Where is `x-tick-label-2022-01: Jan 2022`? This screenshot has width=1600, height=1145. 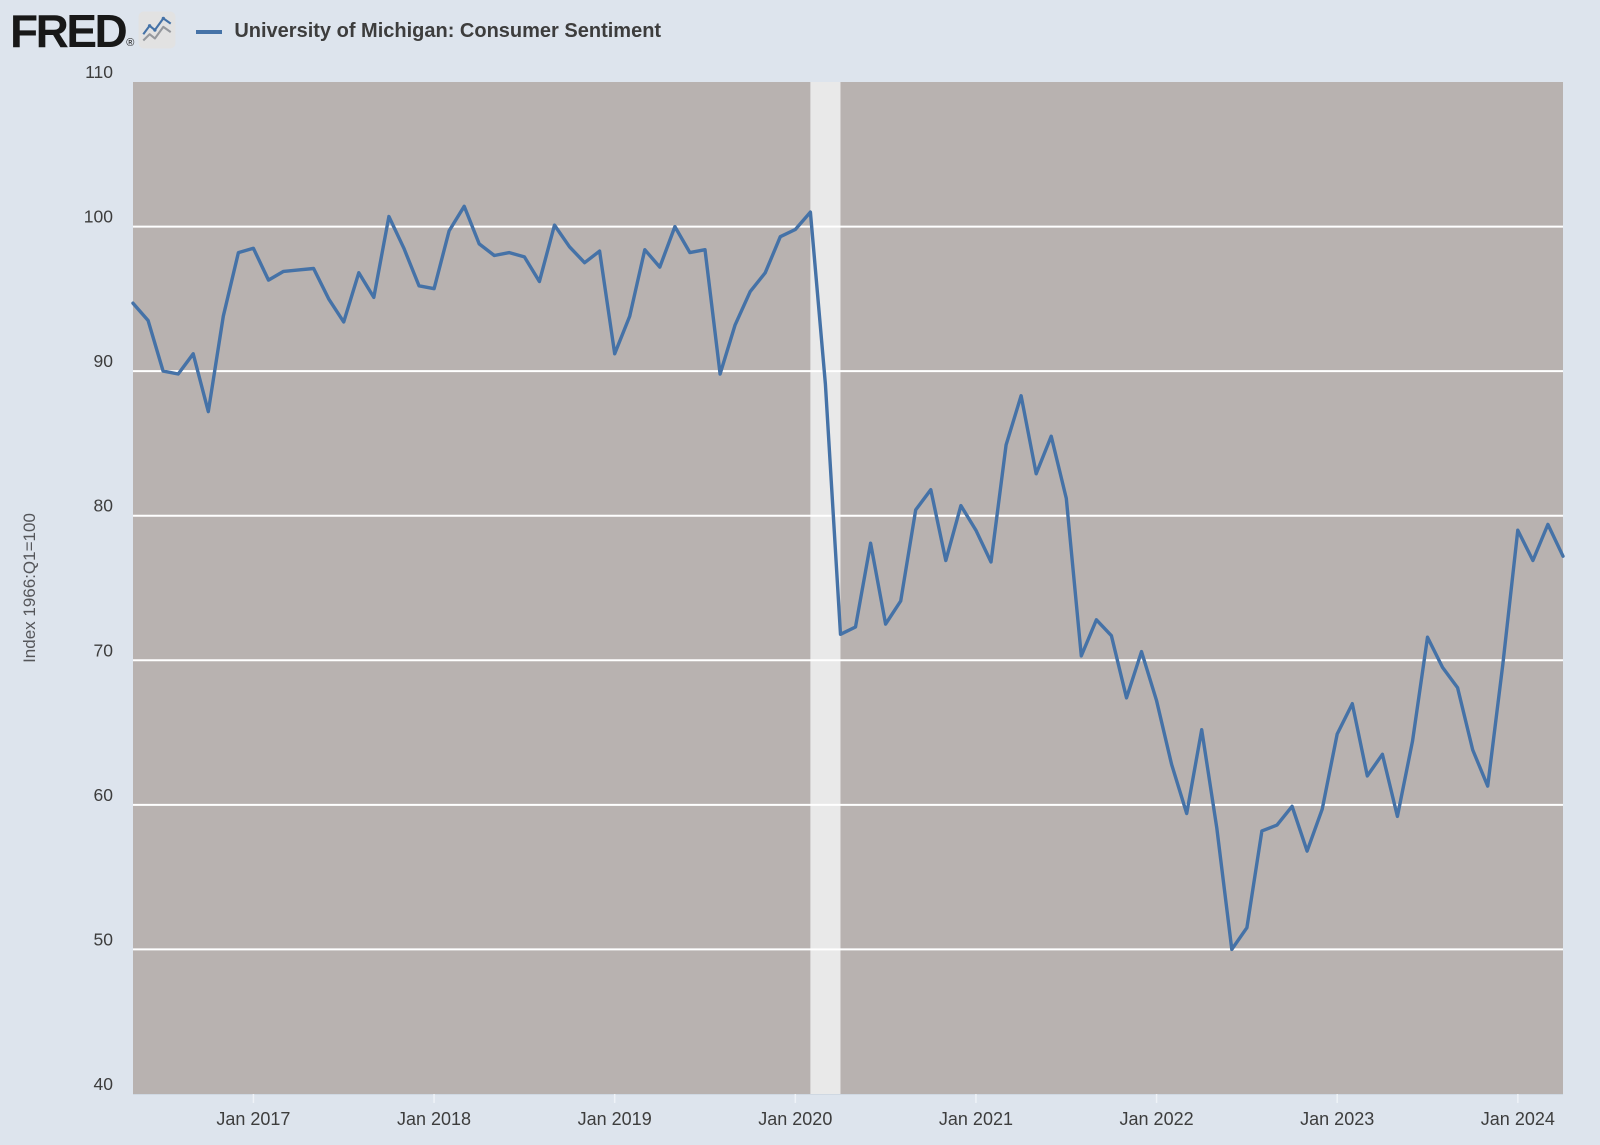 x-tick-label-2022-01: Jan 2022 is located at coordinates (1157, 1119).